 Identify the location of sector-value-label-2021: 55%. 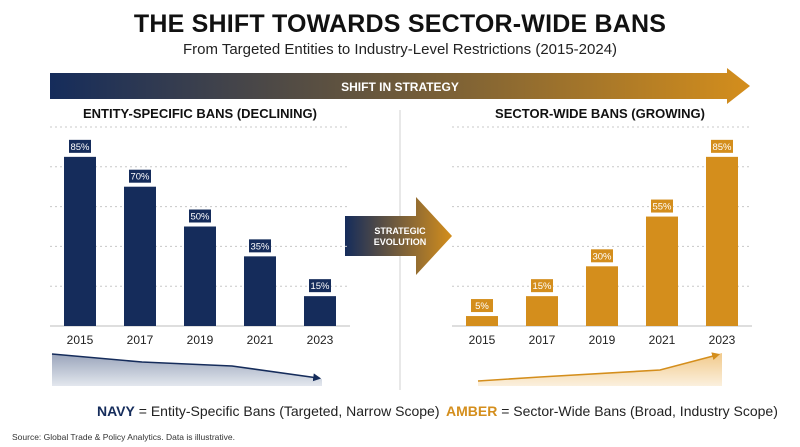
(662, 207).